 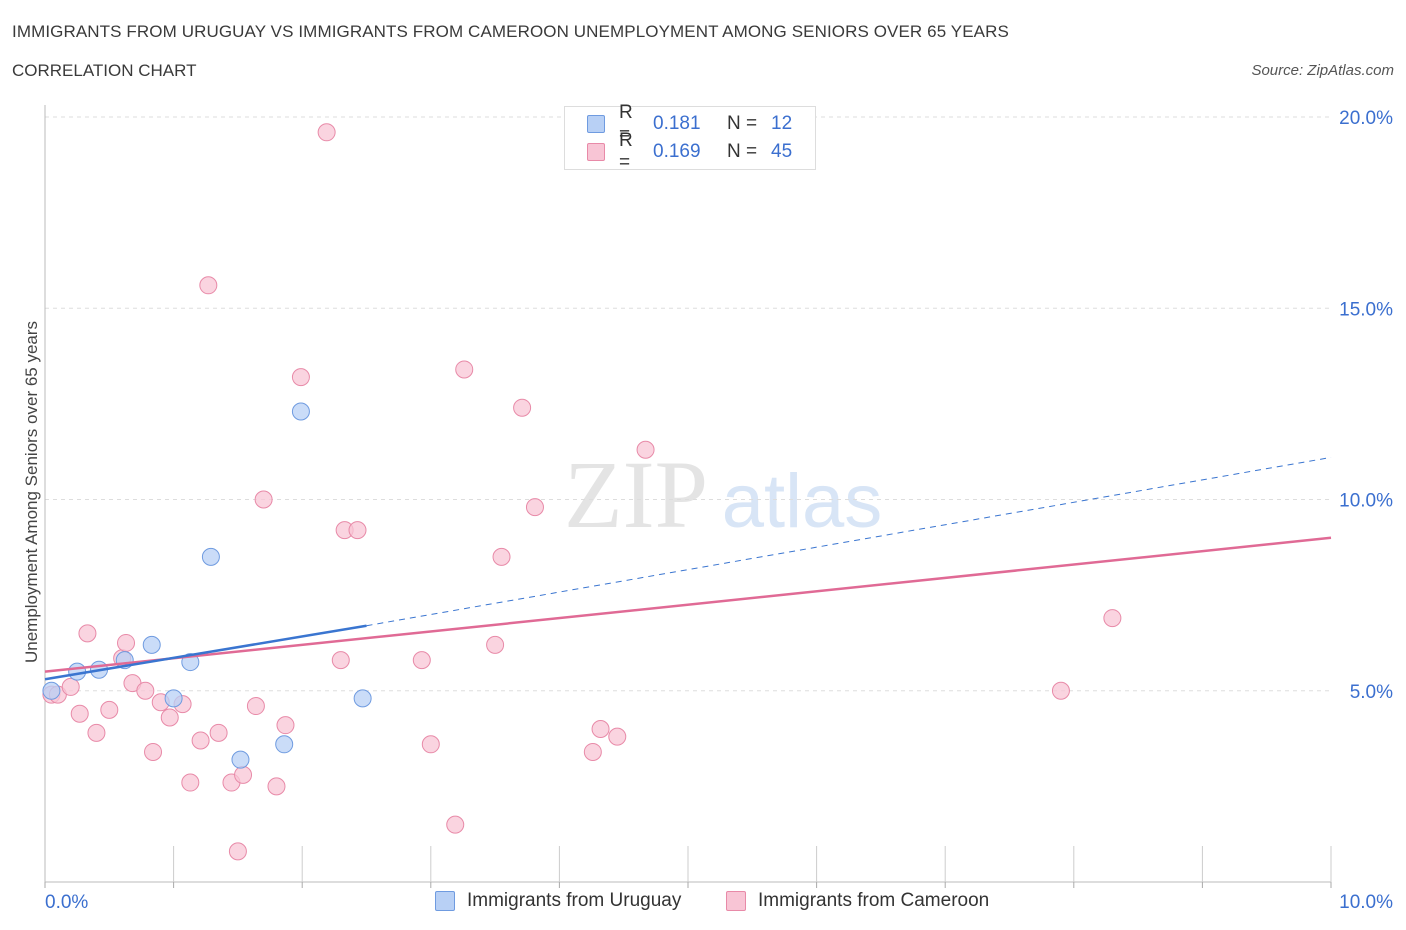 I want to click on watermark-zip: ZIP, so click(x=636, y=494).